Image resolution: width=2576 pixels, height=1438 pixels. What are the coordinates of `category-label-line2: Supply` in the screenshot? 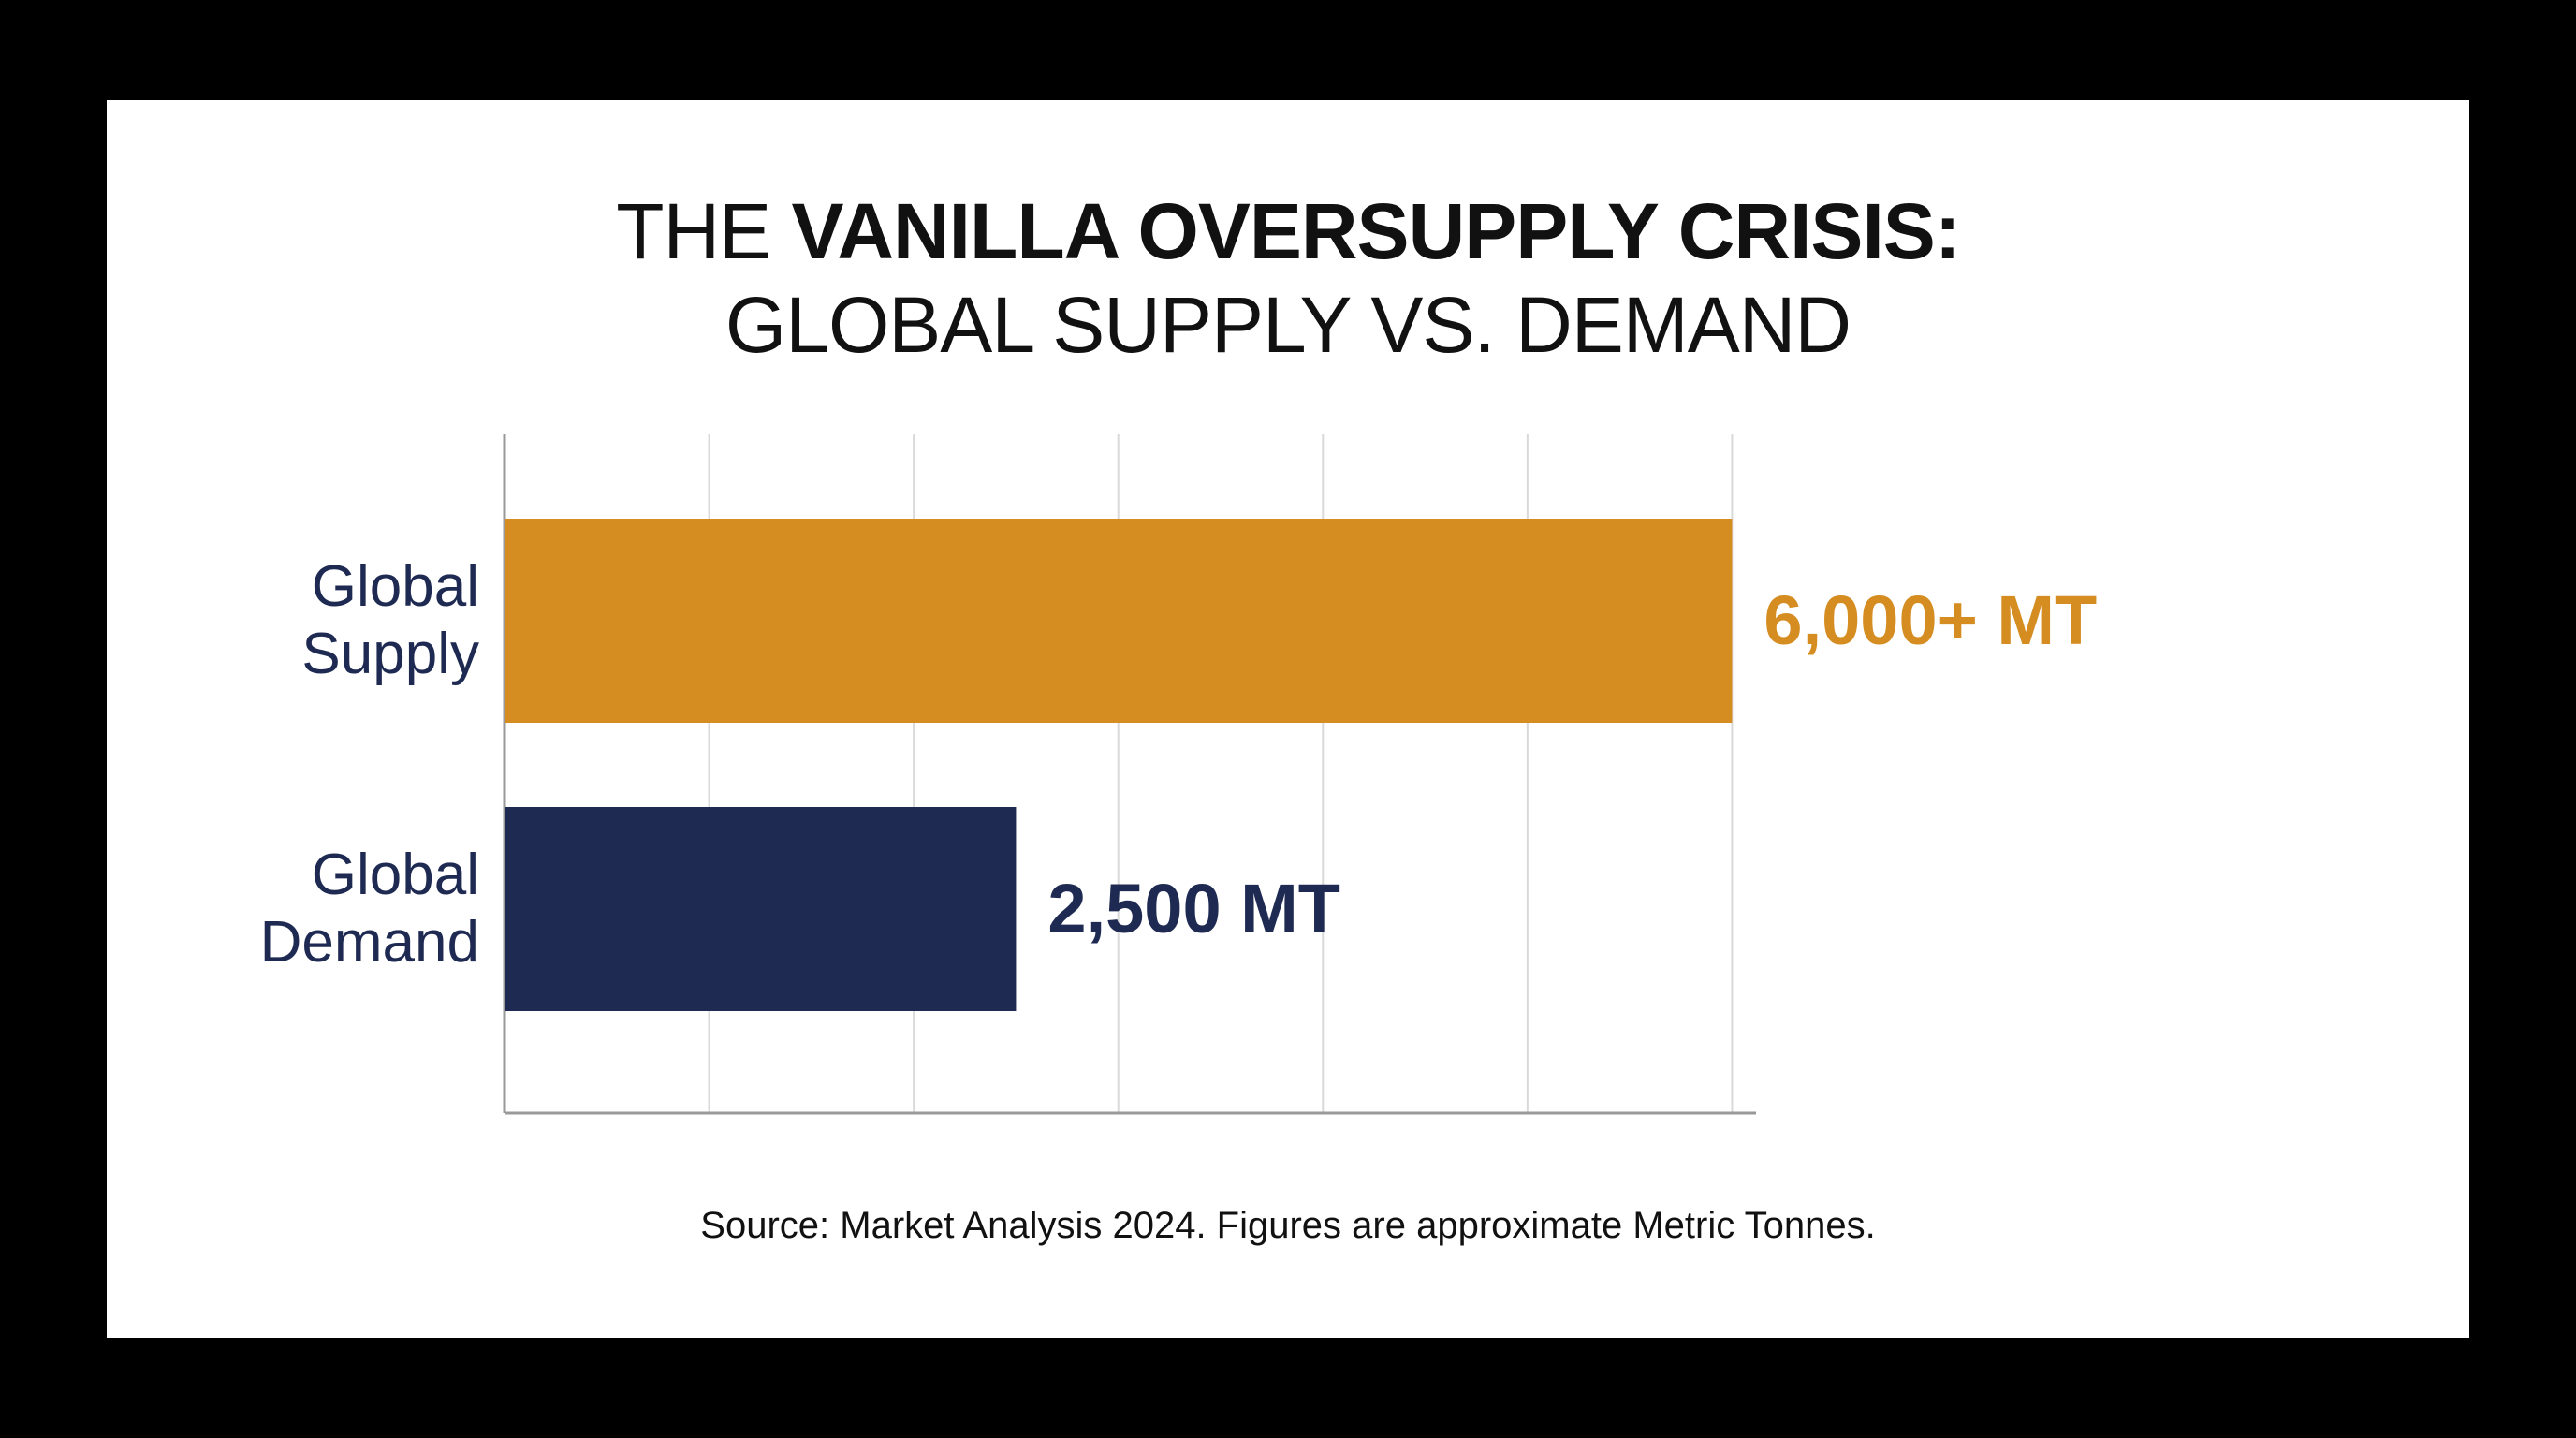 It's located at (390, 654).